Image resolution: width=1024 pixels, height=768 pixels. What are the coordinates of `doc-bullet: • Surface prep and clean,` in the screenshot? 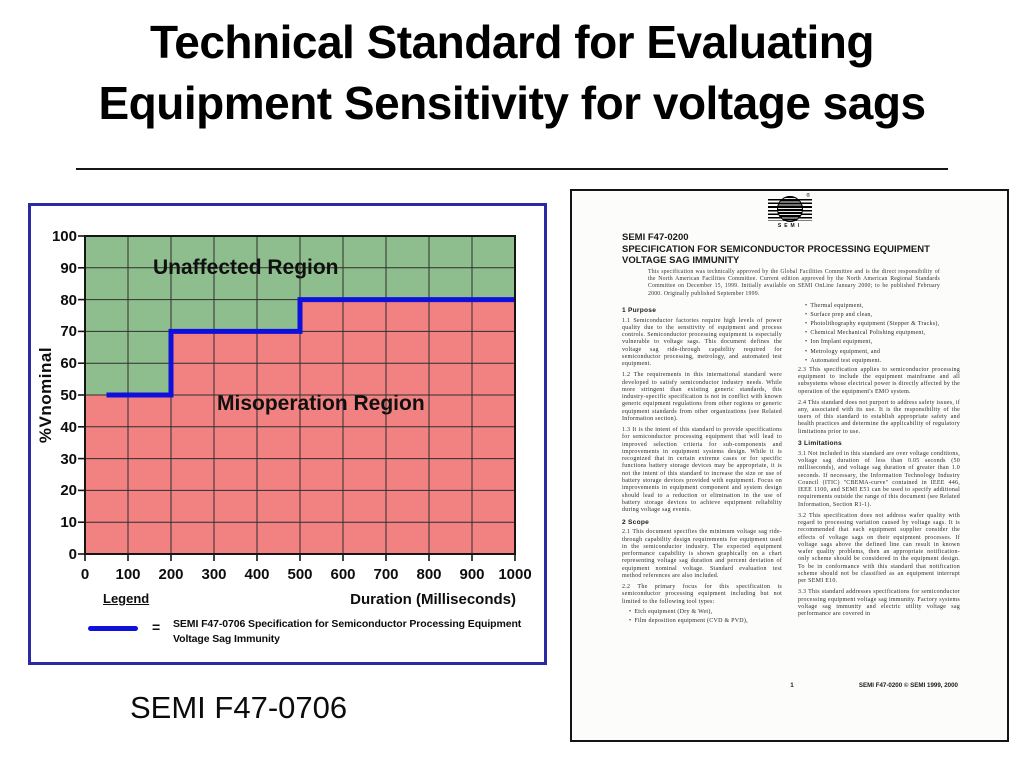 It's located at (879, 315).